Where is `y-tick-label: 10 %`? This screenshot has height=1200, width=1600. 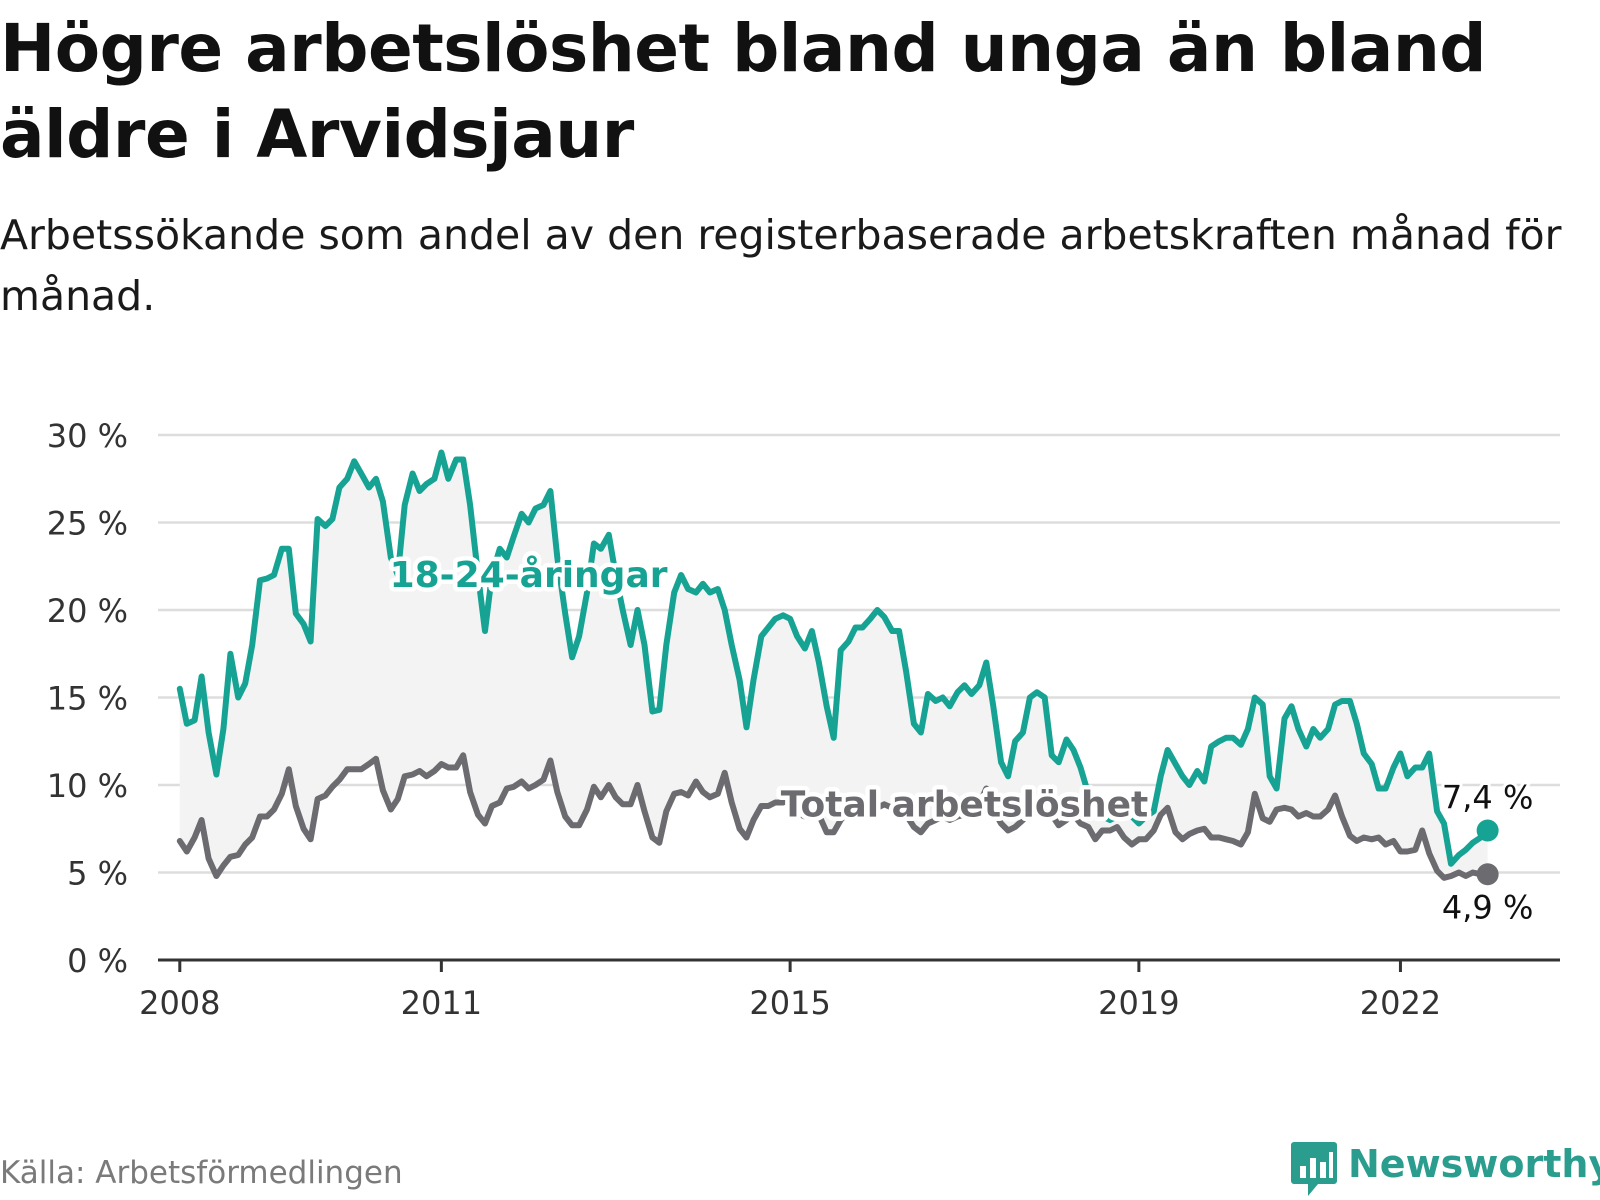
y-tick-label: 10 % is located at coordinates (87, 786).